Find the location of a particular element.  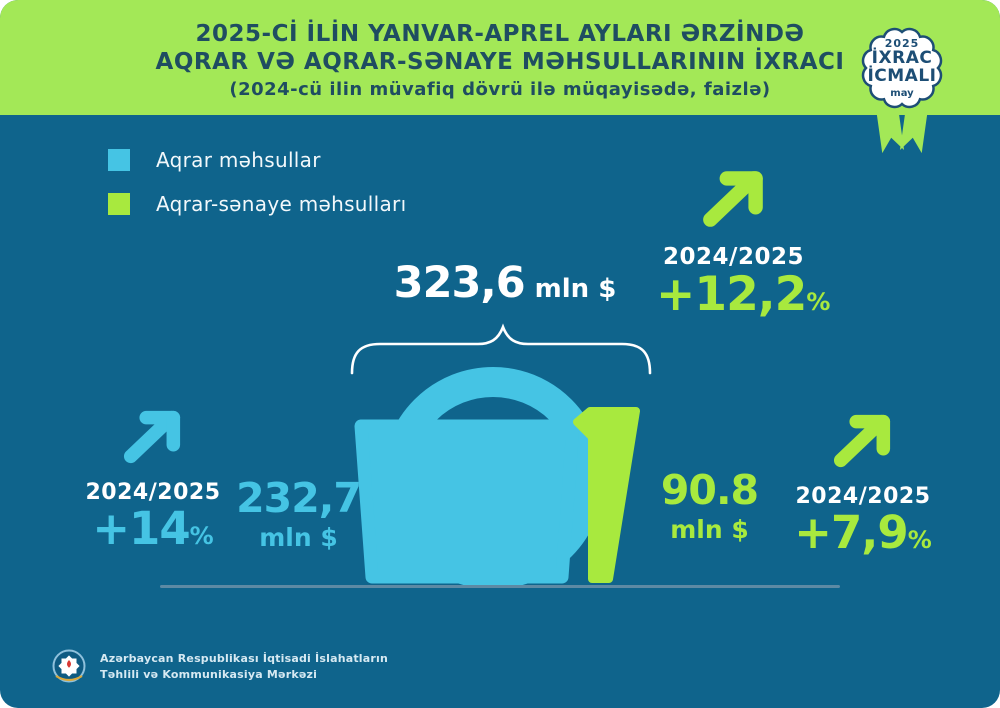

agrar-growth-number: +14 is located at coordinates (141, 528).